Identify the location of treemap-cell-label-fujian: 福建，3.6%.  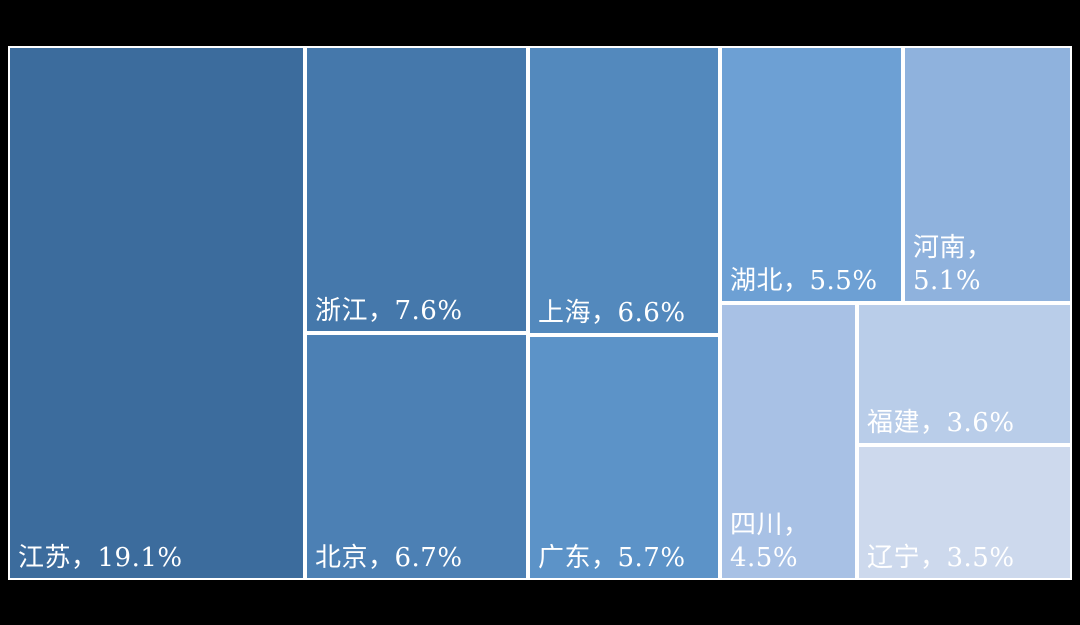
(941, 422).